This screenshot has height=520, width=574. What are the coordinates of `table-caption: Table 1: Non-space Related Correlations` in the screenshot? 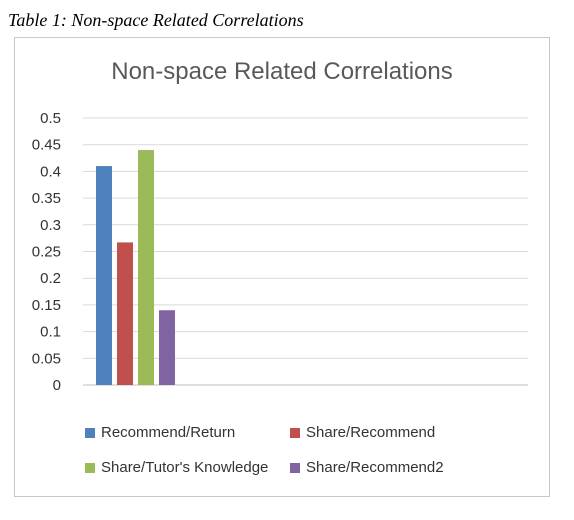 It's located at (156, 20).